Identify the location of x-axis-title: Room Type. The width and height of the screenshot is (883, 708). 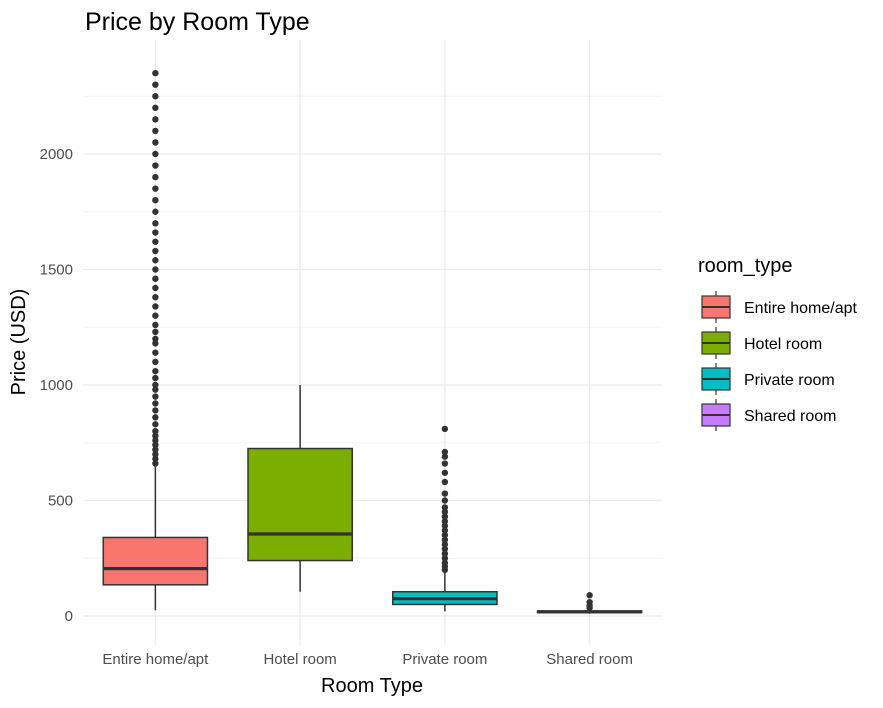
(372, 686).